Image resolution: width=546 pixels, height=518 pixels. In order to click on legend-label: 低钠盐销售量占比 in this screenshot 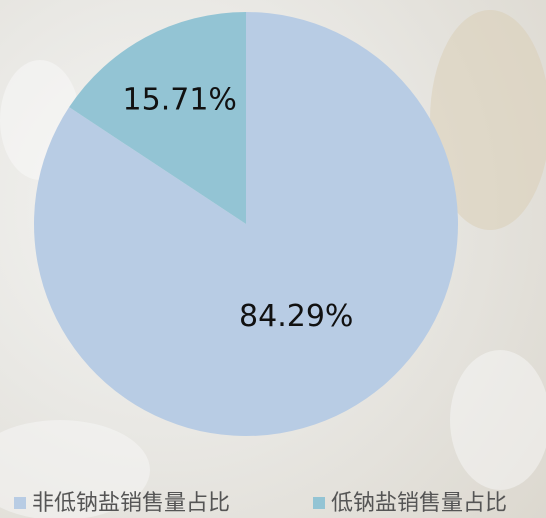, I will do `click(419, 503)`.